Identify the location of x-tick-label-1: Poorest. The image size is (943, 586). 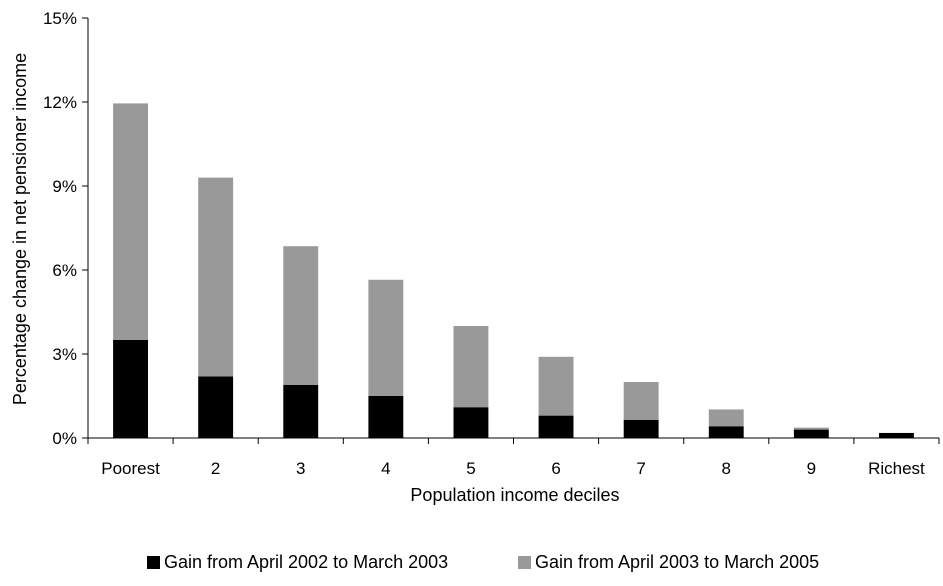
(130, 468).